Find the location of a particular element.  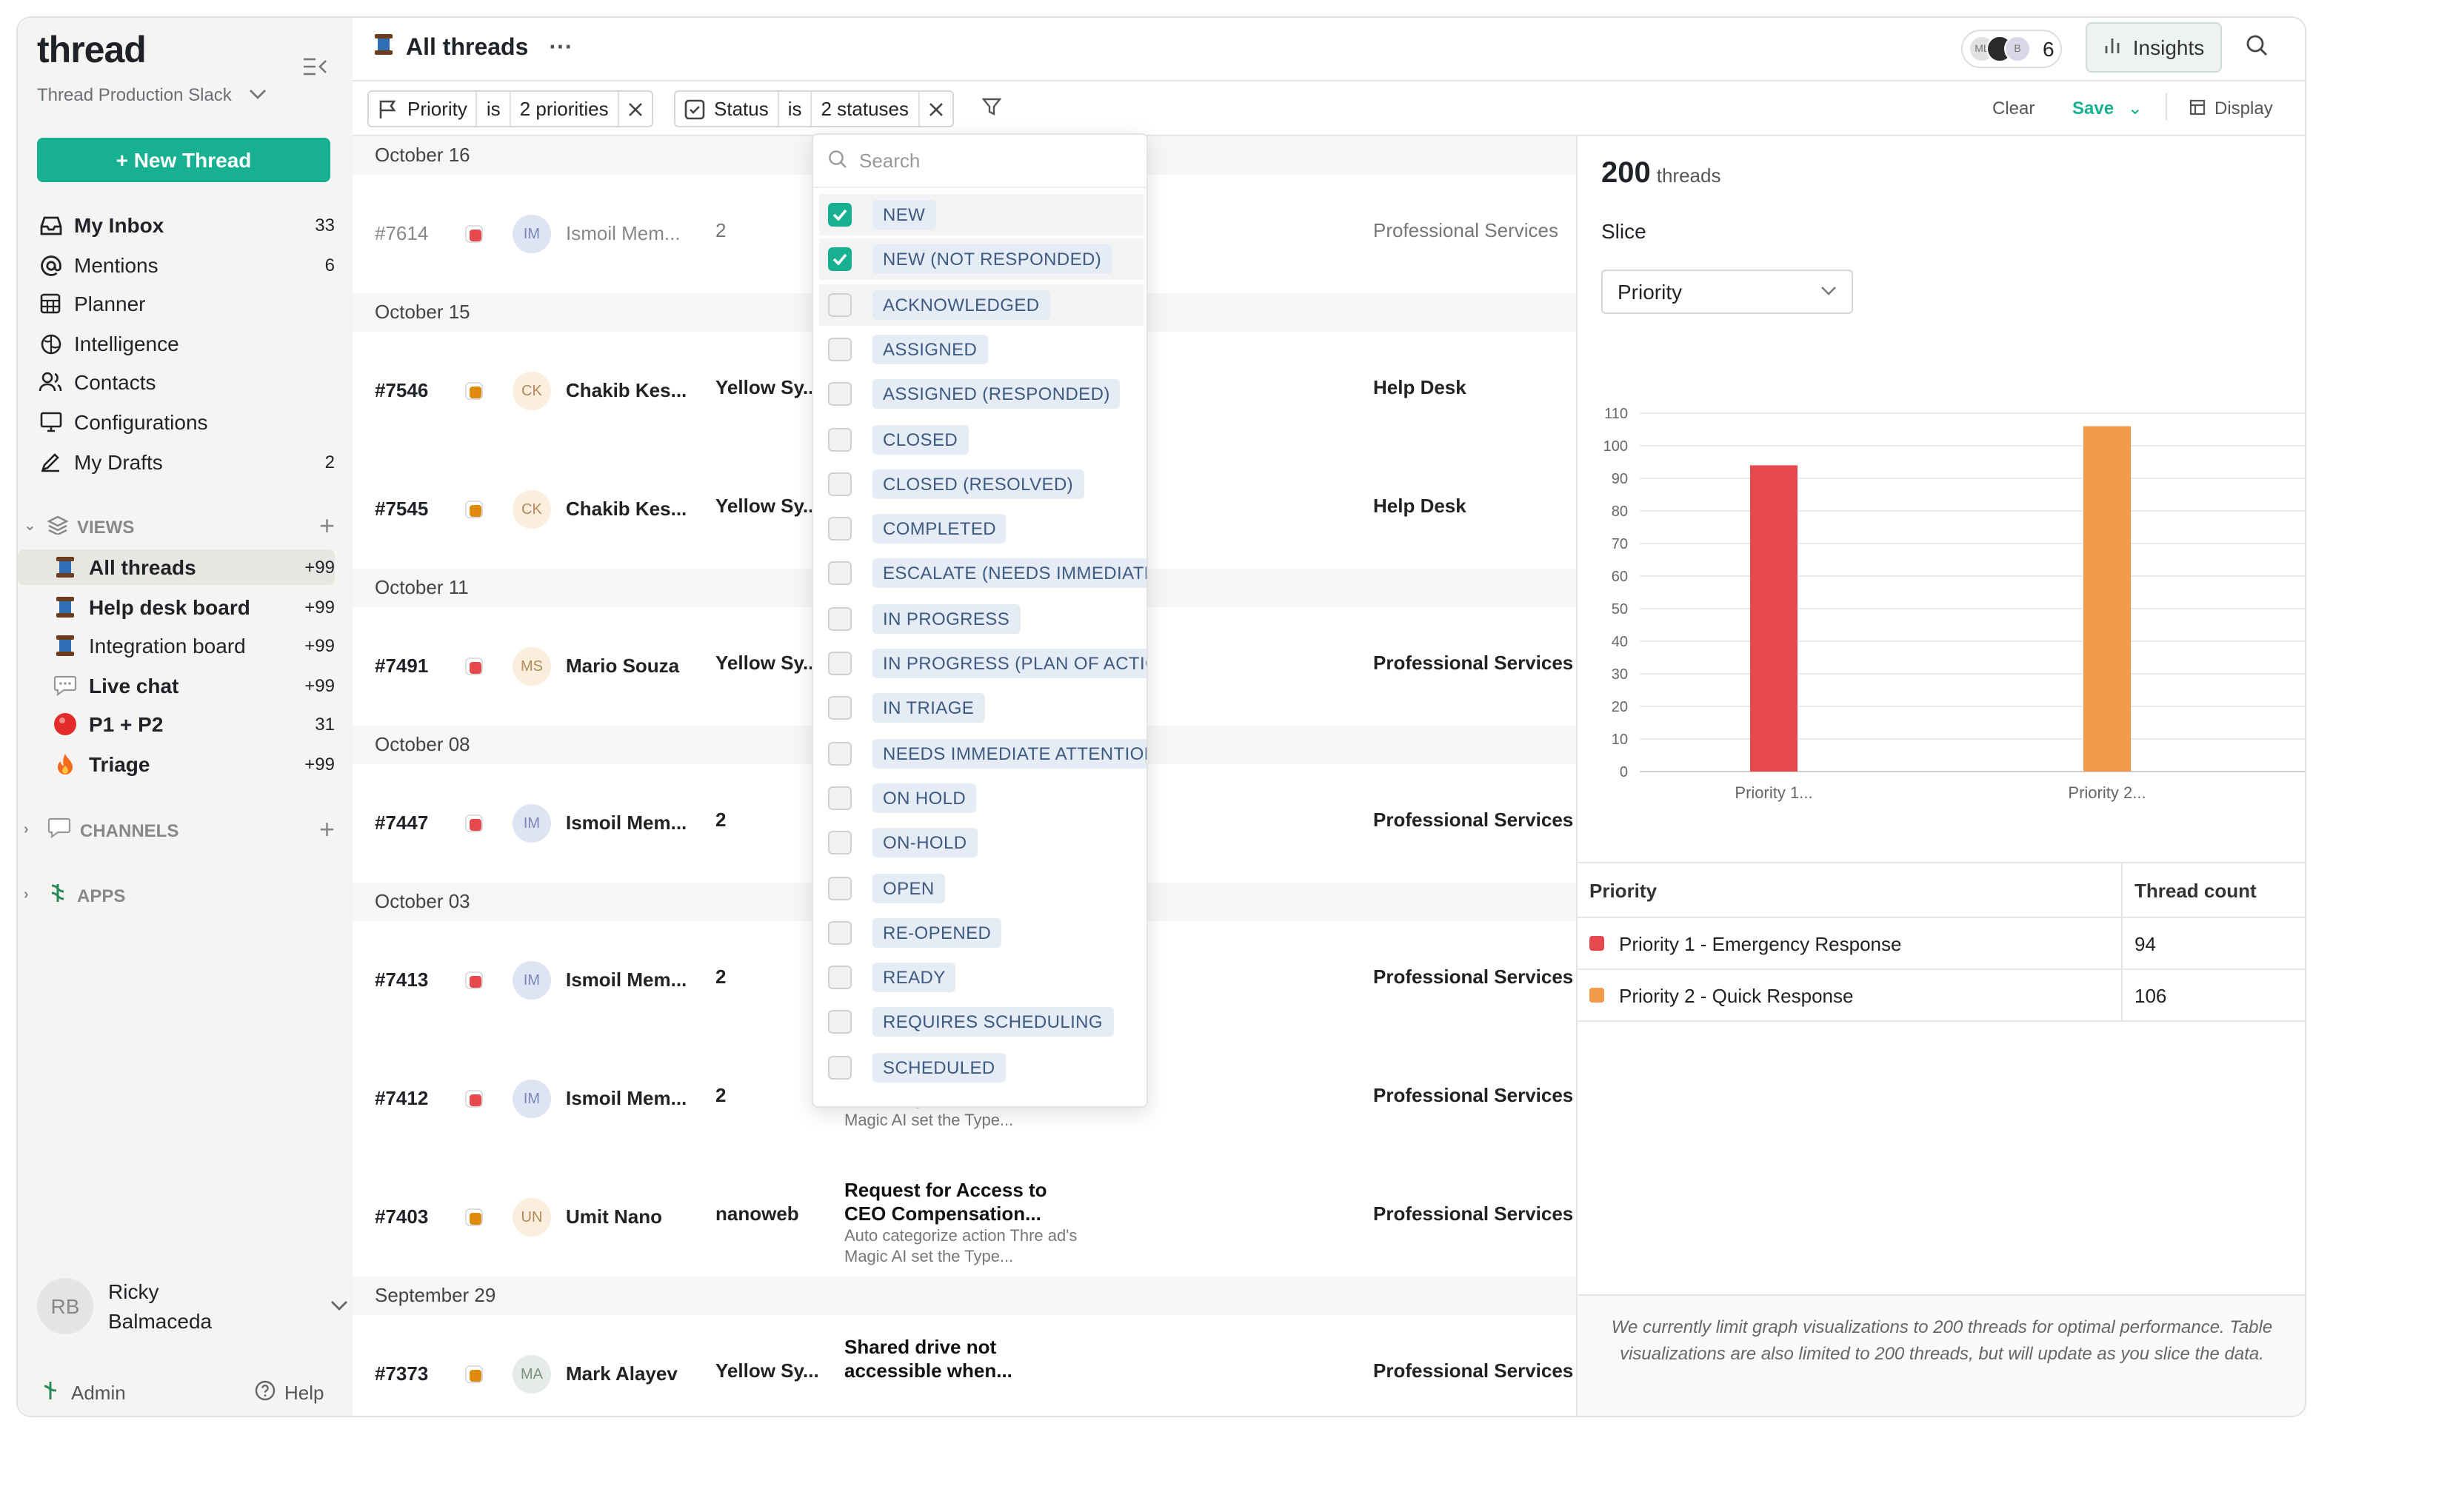

status-option: COMPLETED is located at coordinates (981, 528).